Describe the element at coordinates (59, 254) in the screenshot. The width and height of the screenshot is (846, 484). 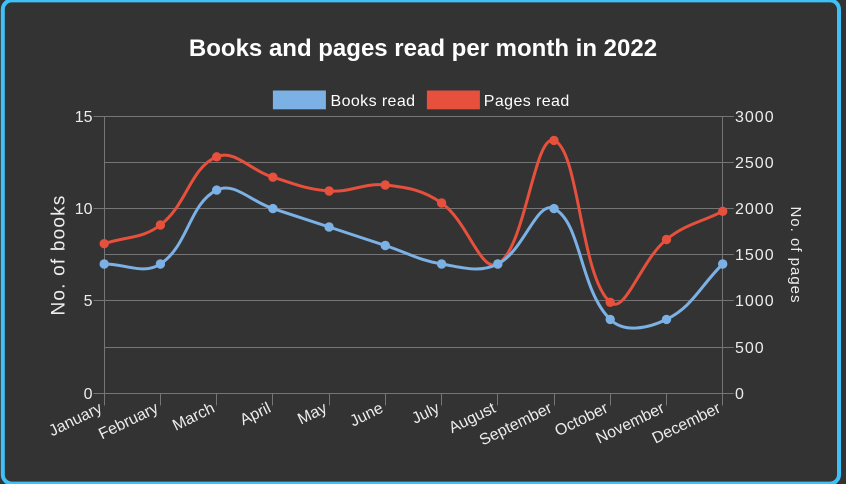
I see `svg-text: No. of books` at that location.